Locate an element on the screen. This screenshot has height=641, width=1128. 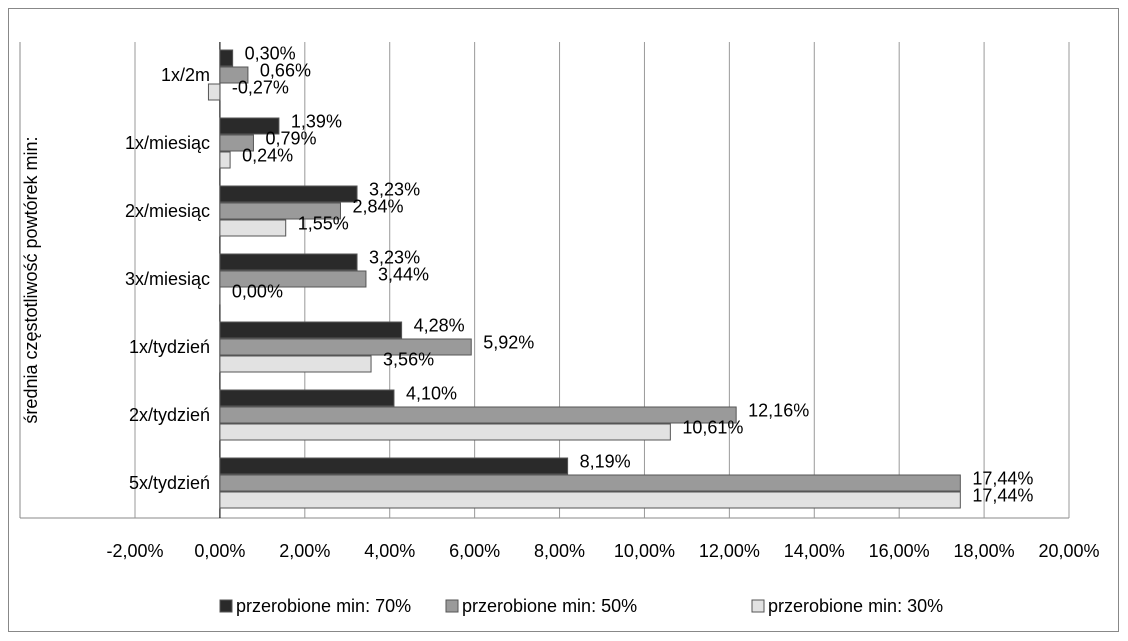
data-label: 0,30% is located at coordinates (270, 53).